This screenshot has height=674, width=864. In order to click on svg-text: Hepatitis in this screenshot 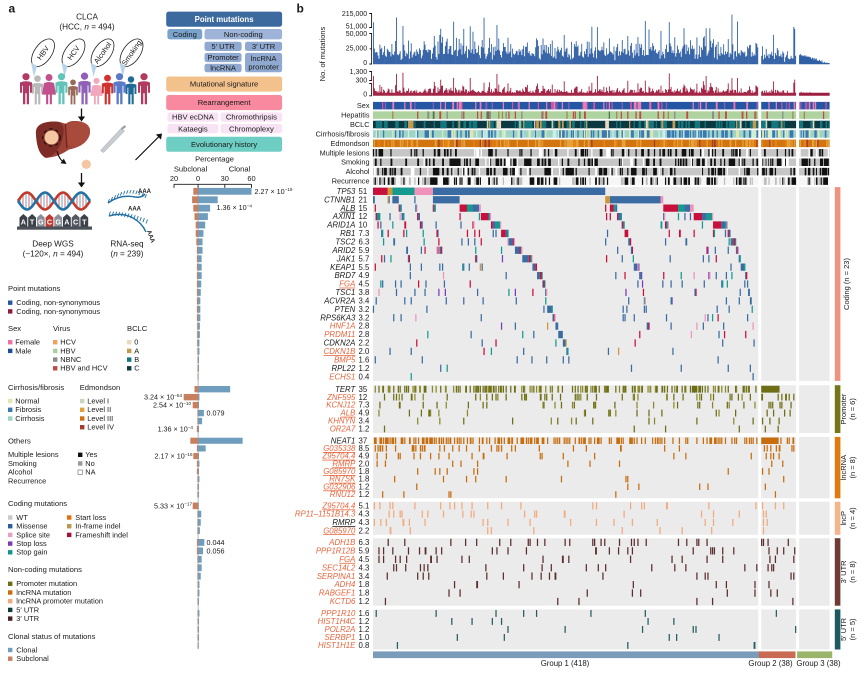, I will do `click(355, 115)`.